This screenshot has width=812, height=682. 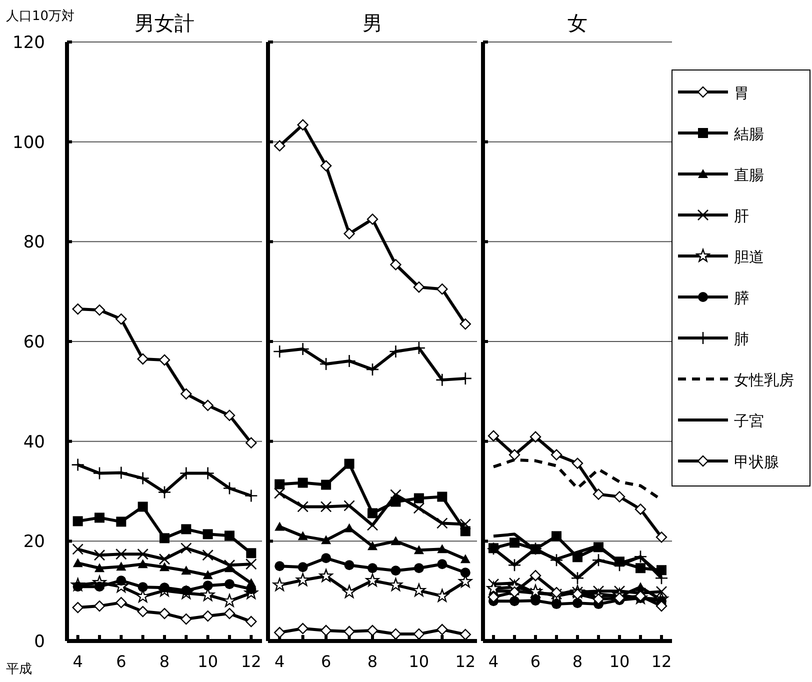 What do you see at coordinates (40, 16) in the screenshot?
I see `y-axis-title: 人口10万対` at bounding box center [40, 16].